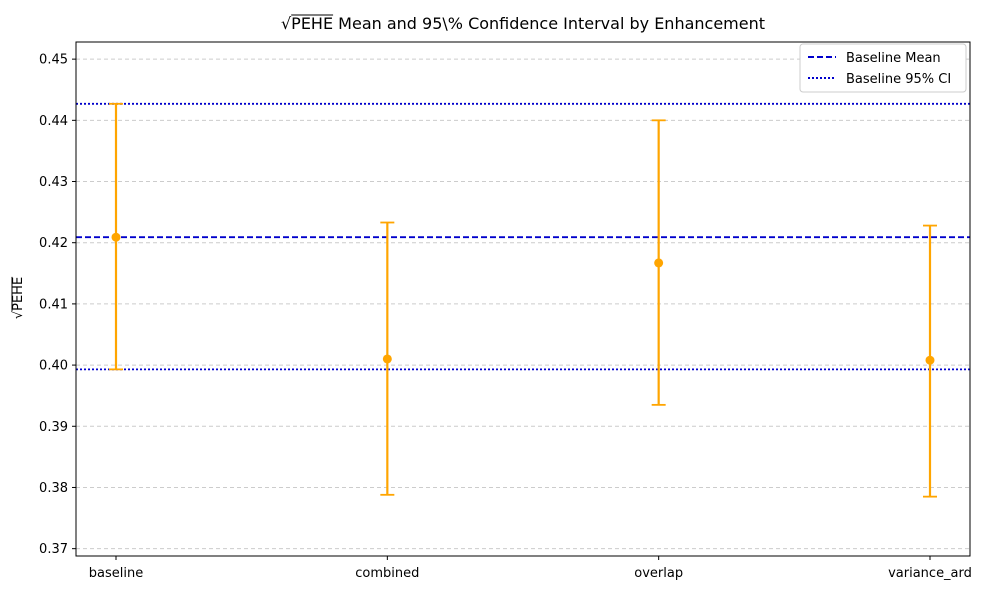 The image size is (984, 590). I want to click on legend-label-baseline-ci: Baseline 95% CI, so click(898, 79).